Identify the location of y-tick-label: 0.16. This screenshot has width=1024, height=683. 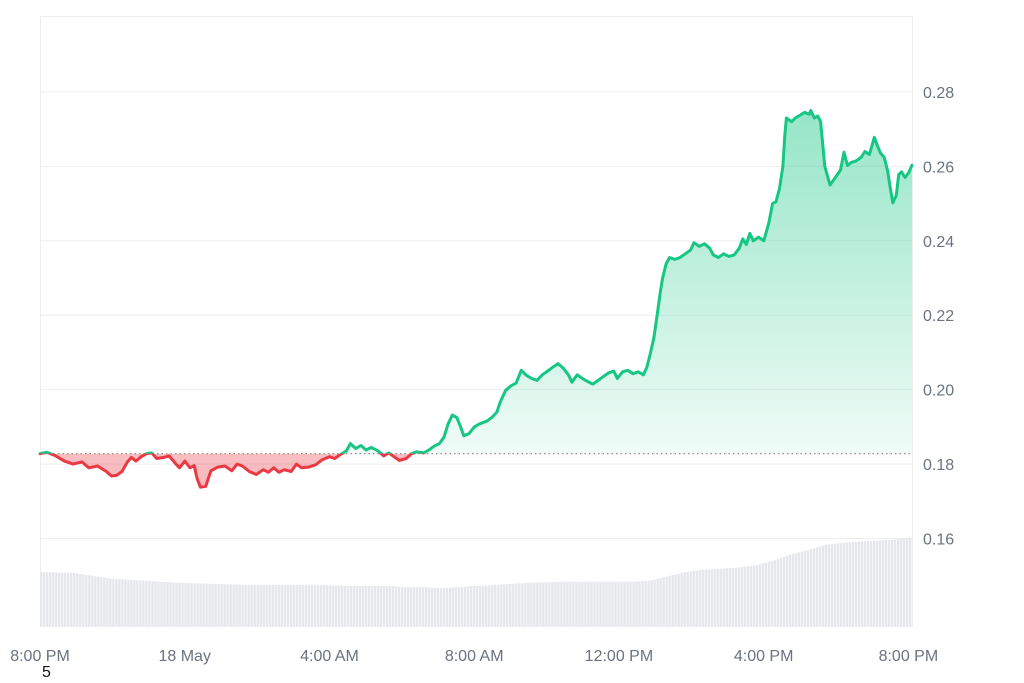
(938, 540).